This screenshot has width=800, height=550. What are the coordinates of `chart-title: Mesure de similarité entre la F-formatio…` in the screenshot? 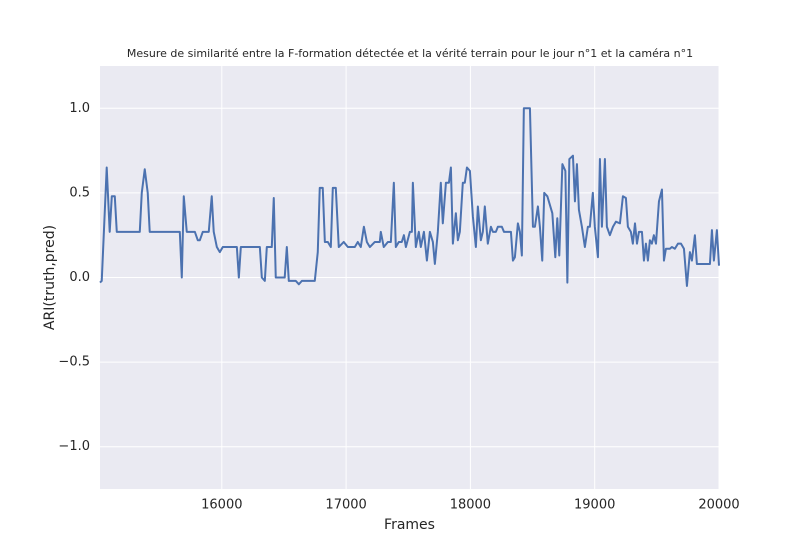 It's located at (410, 53).